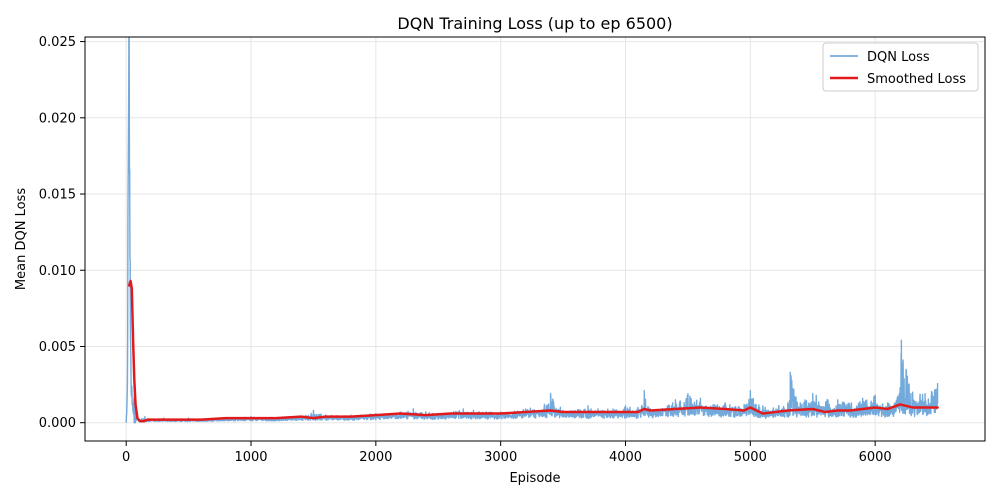  What do you see at coordinates (57, 423) in the screenshot?
I see `y-tick-label: 0.000` at bounding box center [57, 423].